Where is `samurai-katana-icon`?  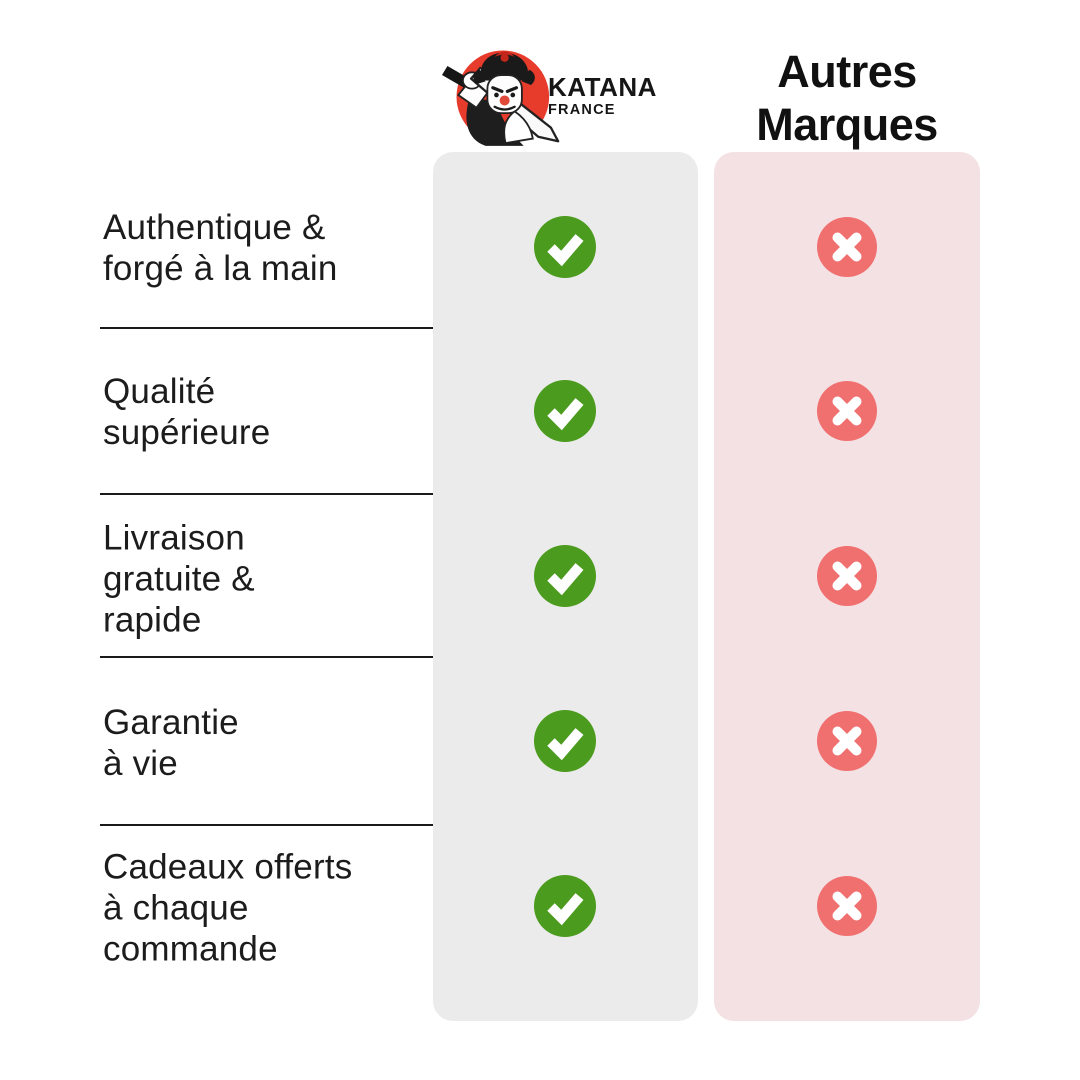
samurai-katana-icon is located at coordinates (501, 98).